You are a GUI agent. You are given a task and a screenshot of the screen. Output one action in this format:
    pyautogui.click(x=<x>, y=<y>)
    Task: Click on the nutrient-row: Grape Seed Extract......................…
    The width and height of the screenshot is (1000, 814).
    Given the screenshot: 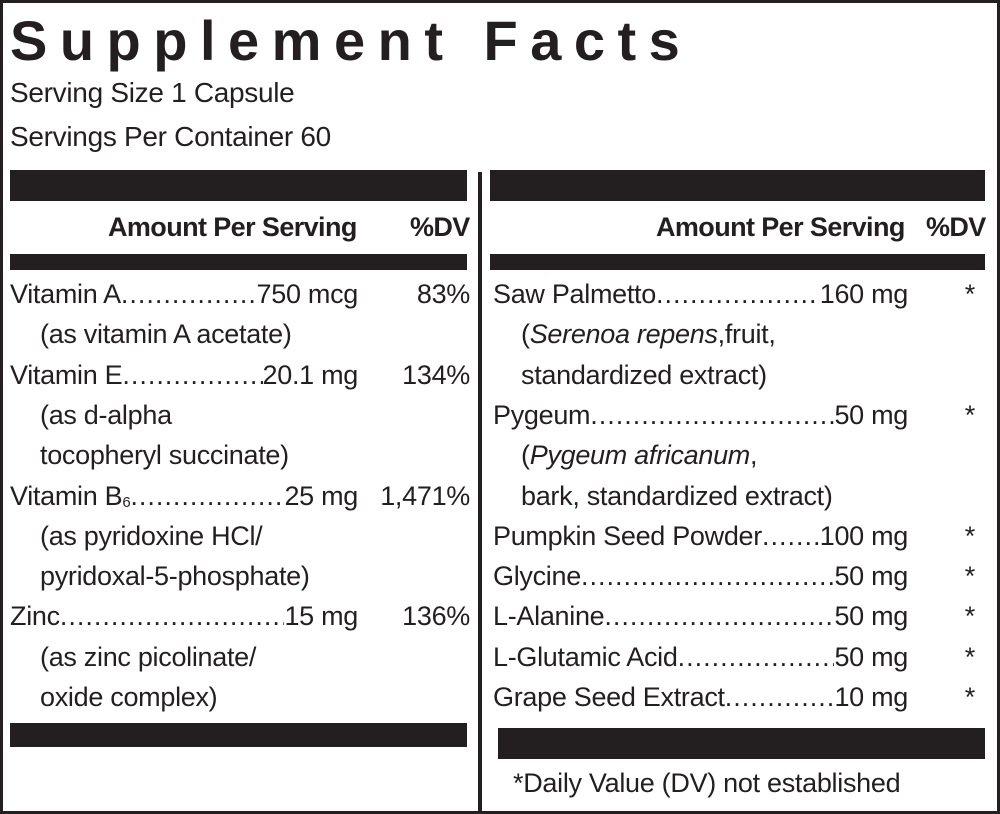 What is the action you would take?
    pyautogui.click(x=700, y=697)
    